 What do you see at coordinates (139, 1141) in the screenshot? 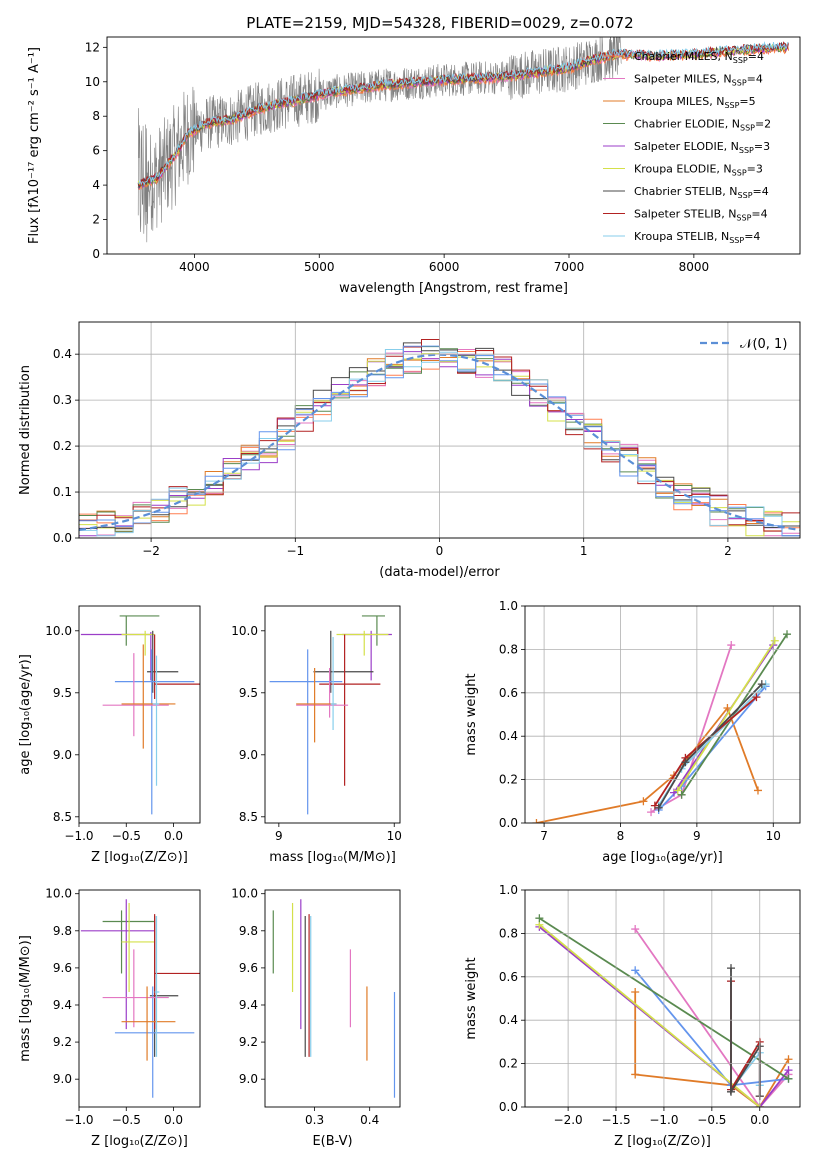
I see `mass_vs_Z-xlabel: Z [log₁₀(Z/Z⊙)]` at bounding box center [139, 1141].